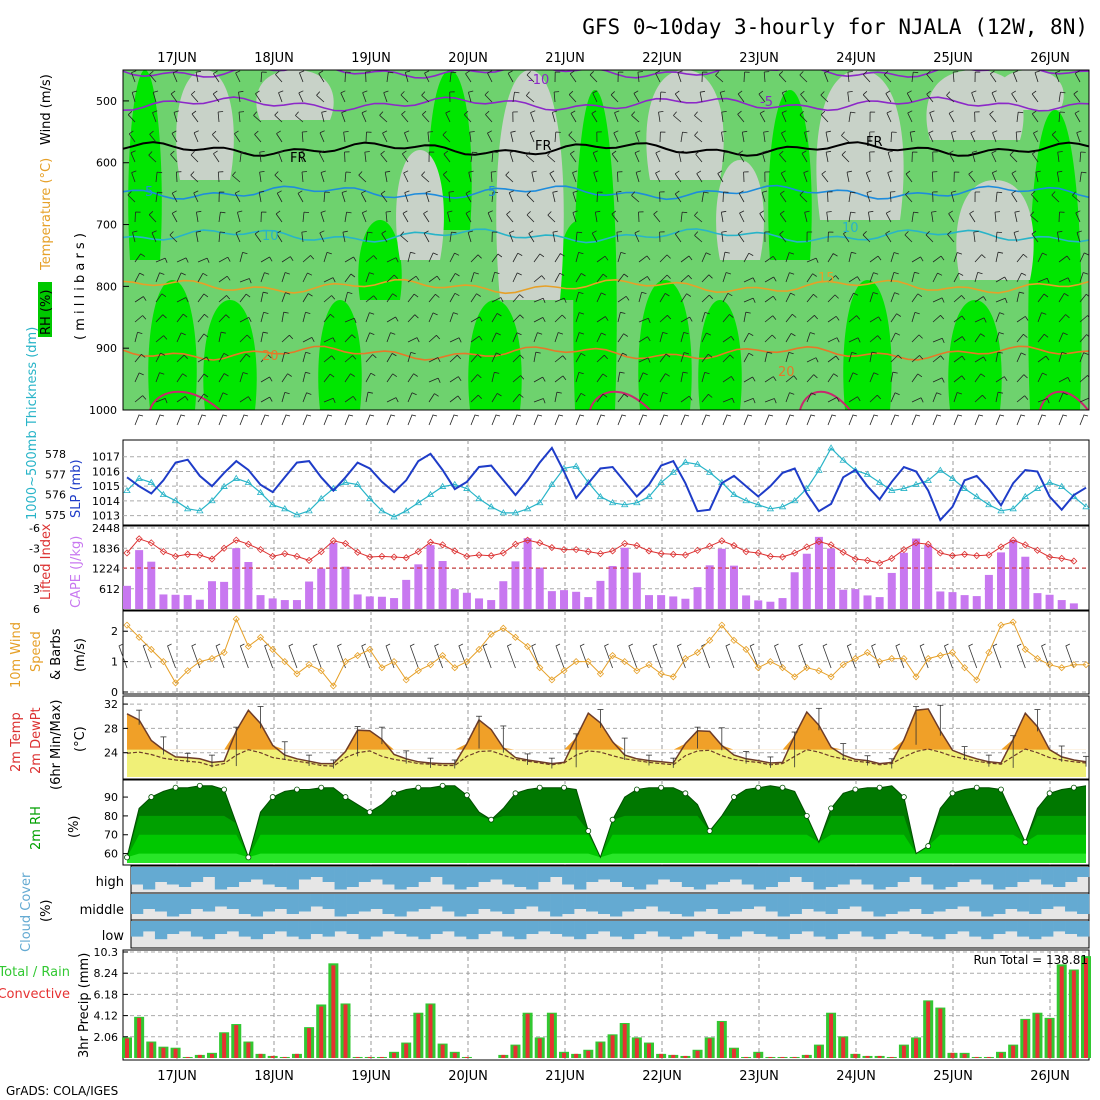 This screenshot has height=1100, width=1100. I want to click on run-total: Run Total = 138.81, so click(1030, 960).